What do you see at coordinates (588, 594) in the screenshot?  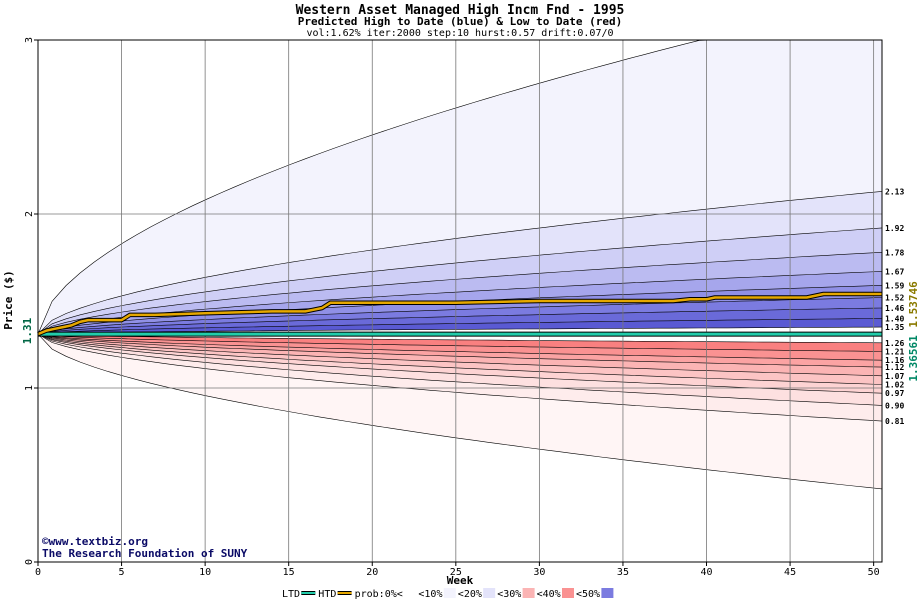 I see `legend-label: <50%` at bounding box center [588, 594].